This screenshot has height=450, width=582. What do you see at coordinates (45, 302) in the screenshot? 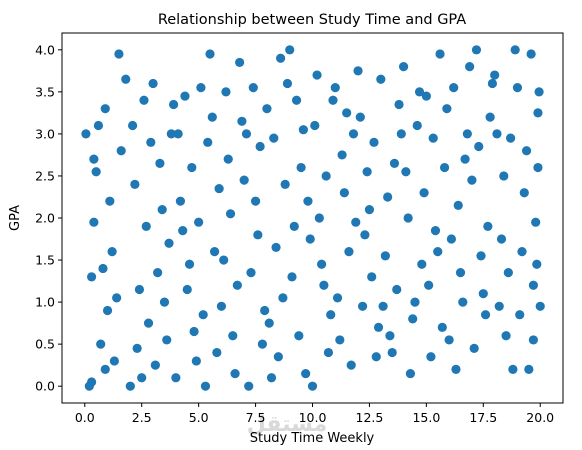
I see `y-tick-label: 1.0` at bounding box center [45, 302].